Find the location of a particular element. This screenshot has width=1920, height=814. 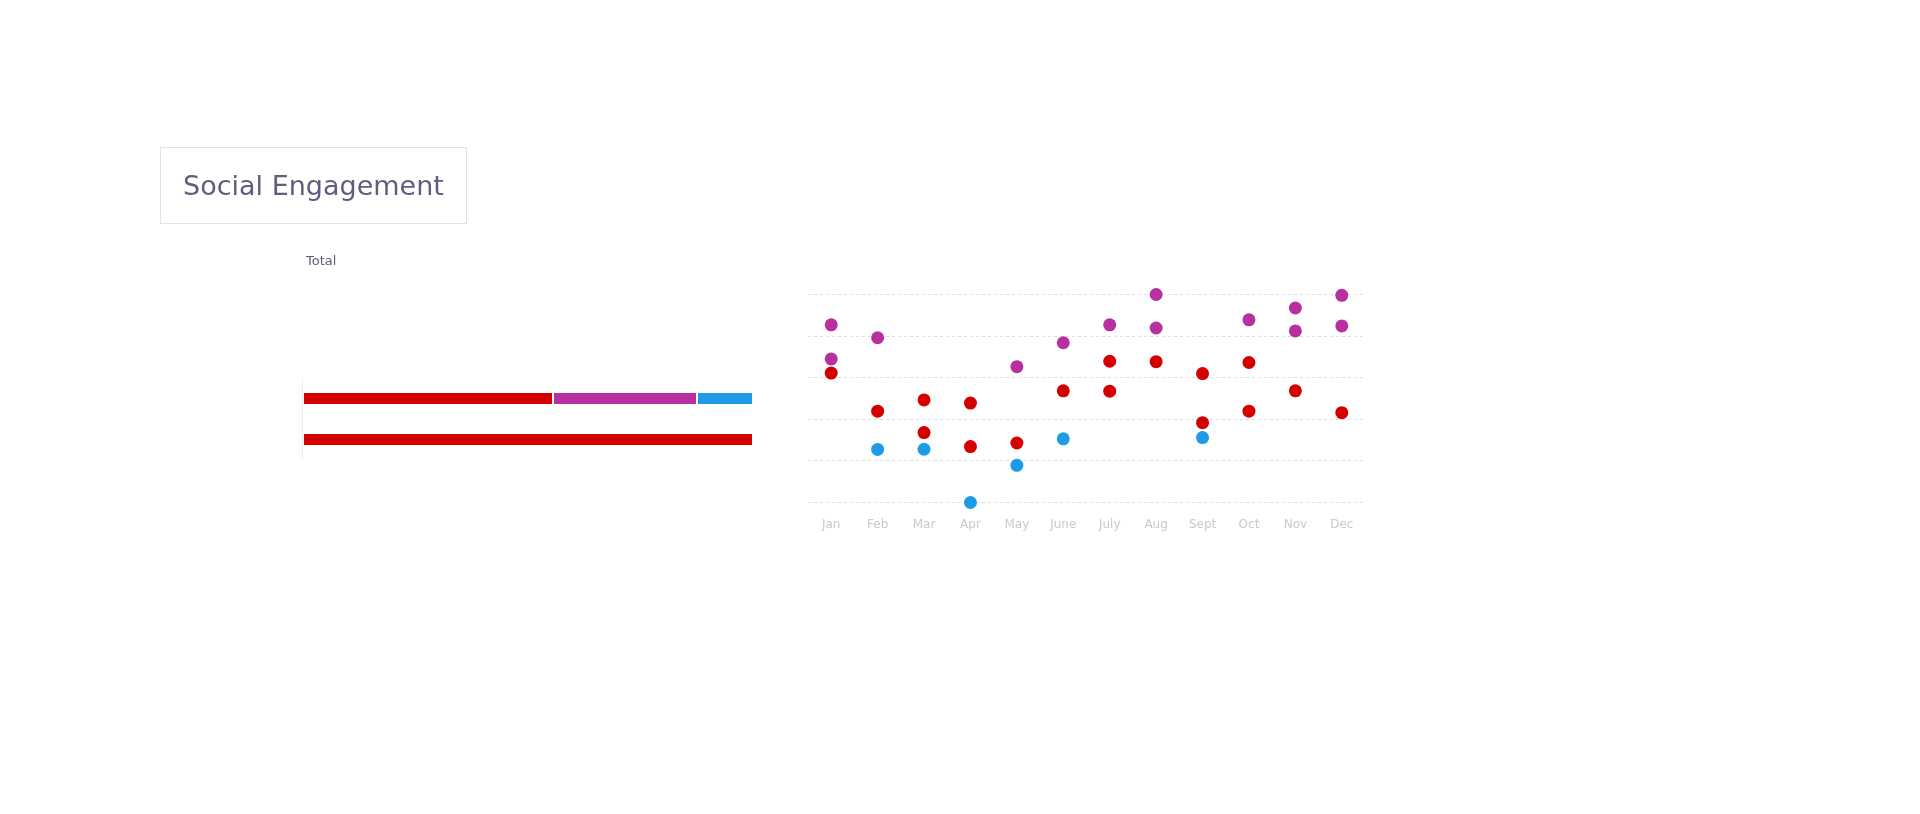

text: Total is located at coordinates (321, 260).